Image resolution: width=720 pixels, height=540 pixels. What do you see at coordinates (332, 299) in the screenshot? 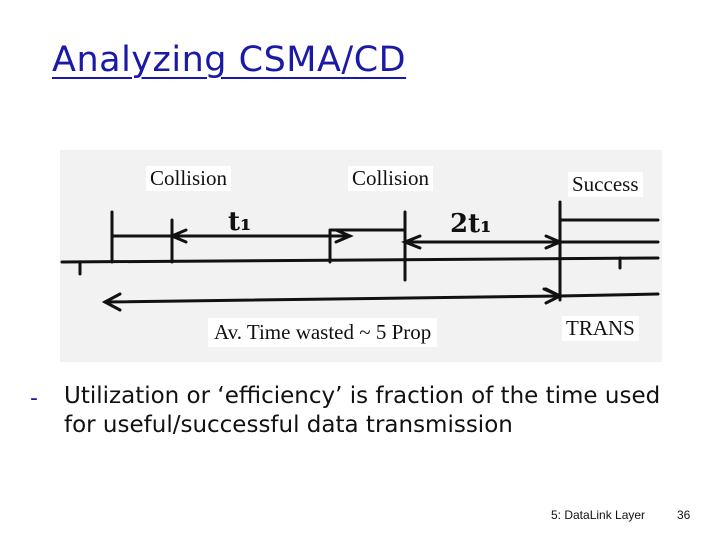
I see `wasted-time-arrow` at bounding box center [332, 299].